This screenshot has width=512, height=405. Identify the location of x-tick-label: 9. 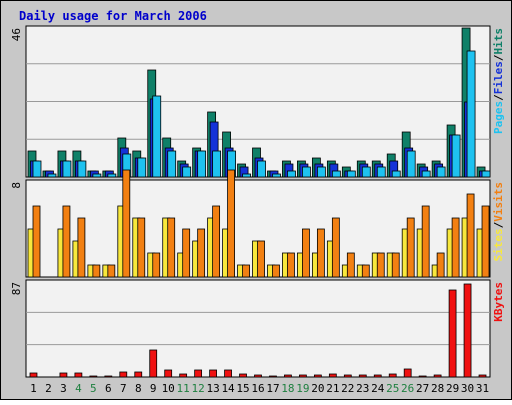
(153, 388).